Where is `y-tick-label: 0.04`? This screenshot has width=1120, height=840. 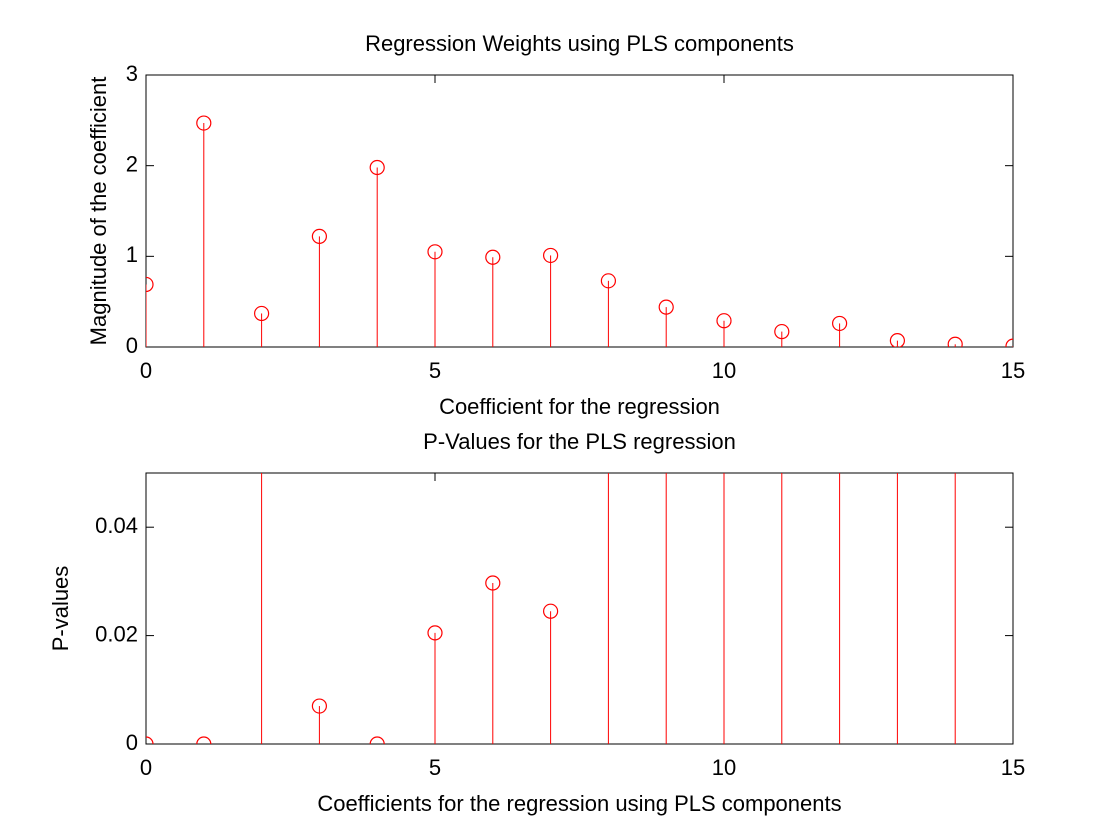
y-tick-label: 0.04 is located at coordinates (116, 525).